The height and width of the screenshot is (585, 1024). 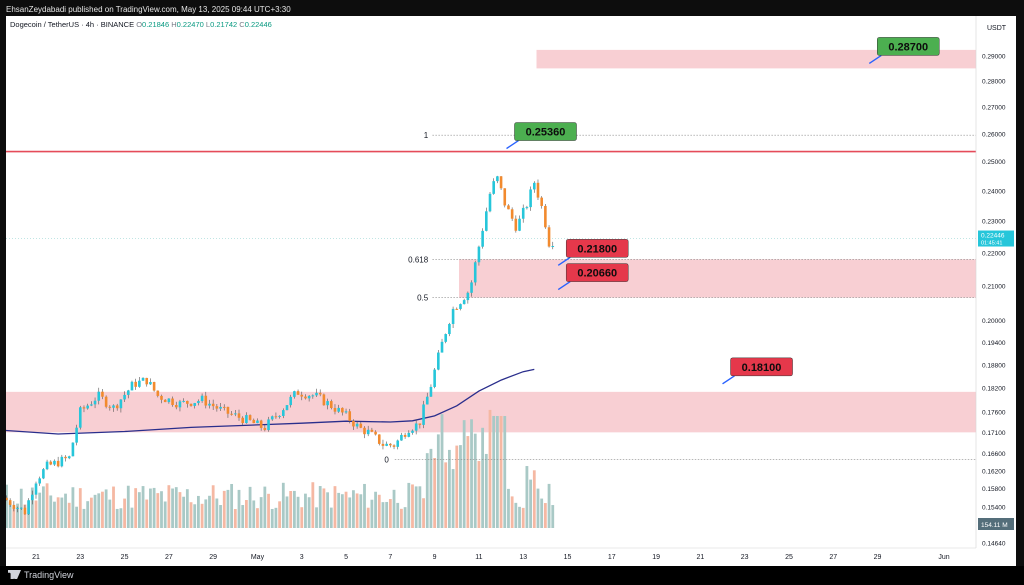 I want to click on volume-label: 154.11 M, so click(x=994, y=525).